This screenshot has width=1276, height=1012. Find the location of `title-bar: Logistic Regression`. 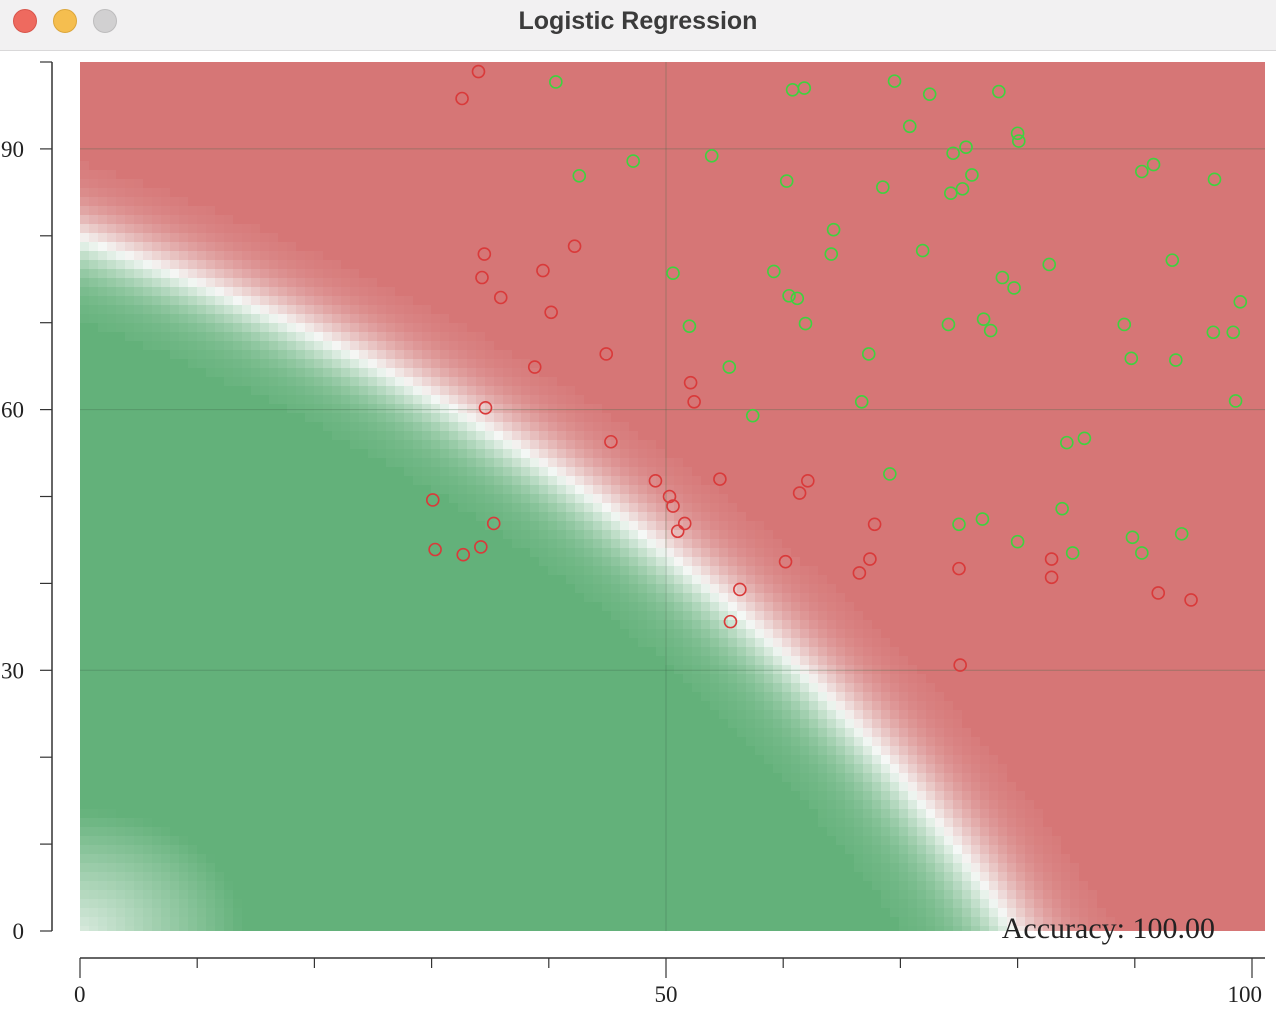

title-bar: Logistic Regression is located at coordinates (638, 25).